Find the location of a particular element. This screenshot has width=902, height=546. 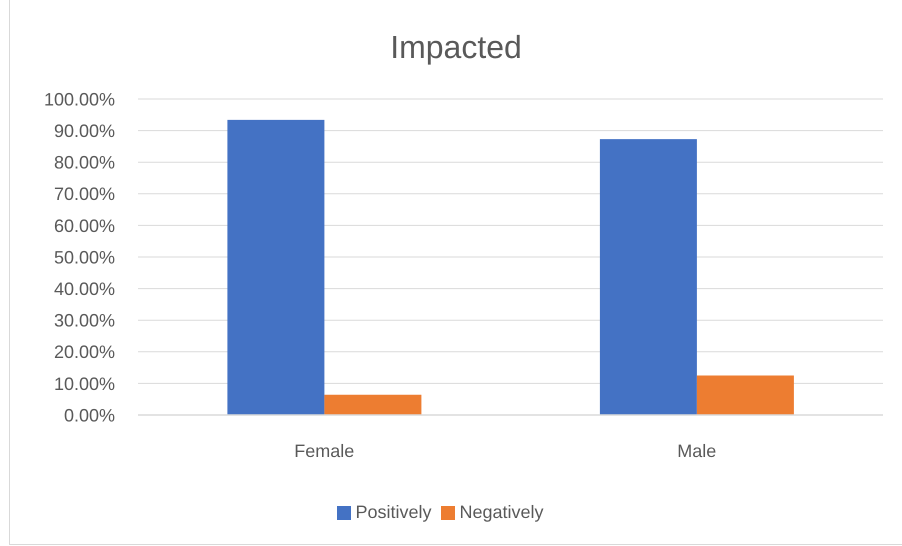

x-tick-label: Male is located at coordinates (696, 450).